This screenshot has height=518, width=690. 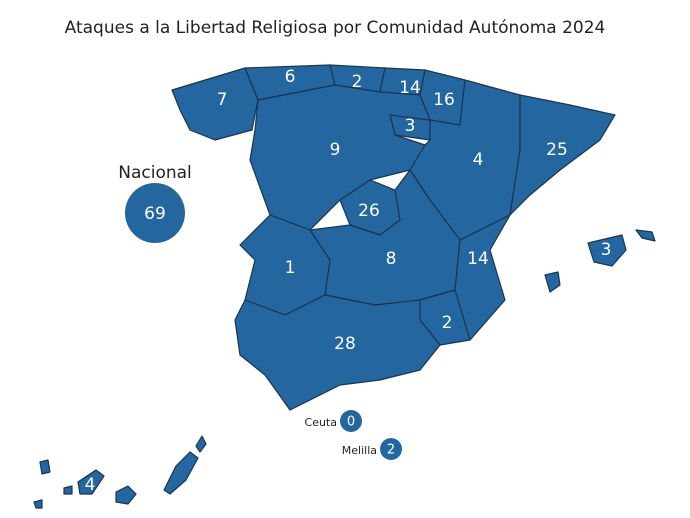 What do you see at coordinates (290, 268) in the screenshot?
I see `region-value: 1` at bounding box center [290, 268].